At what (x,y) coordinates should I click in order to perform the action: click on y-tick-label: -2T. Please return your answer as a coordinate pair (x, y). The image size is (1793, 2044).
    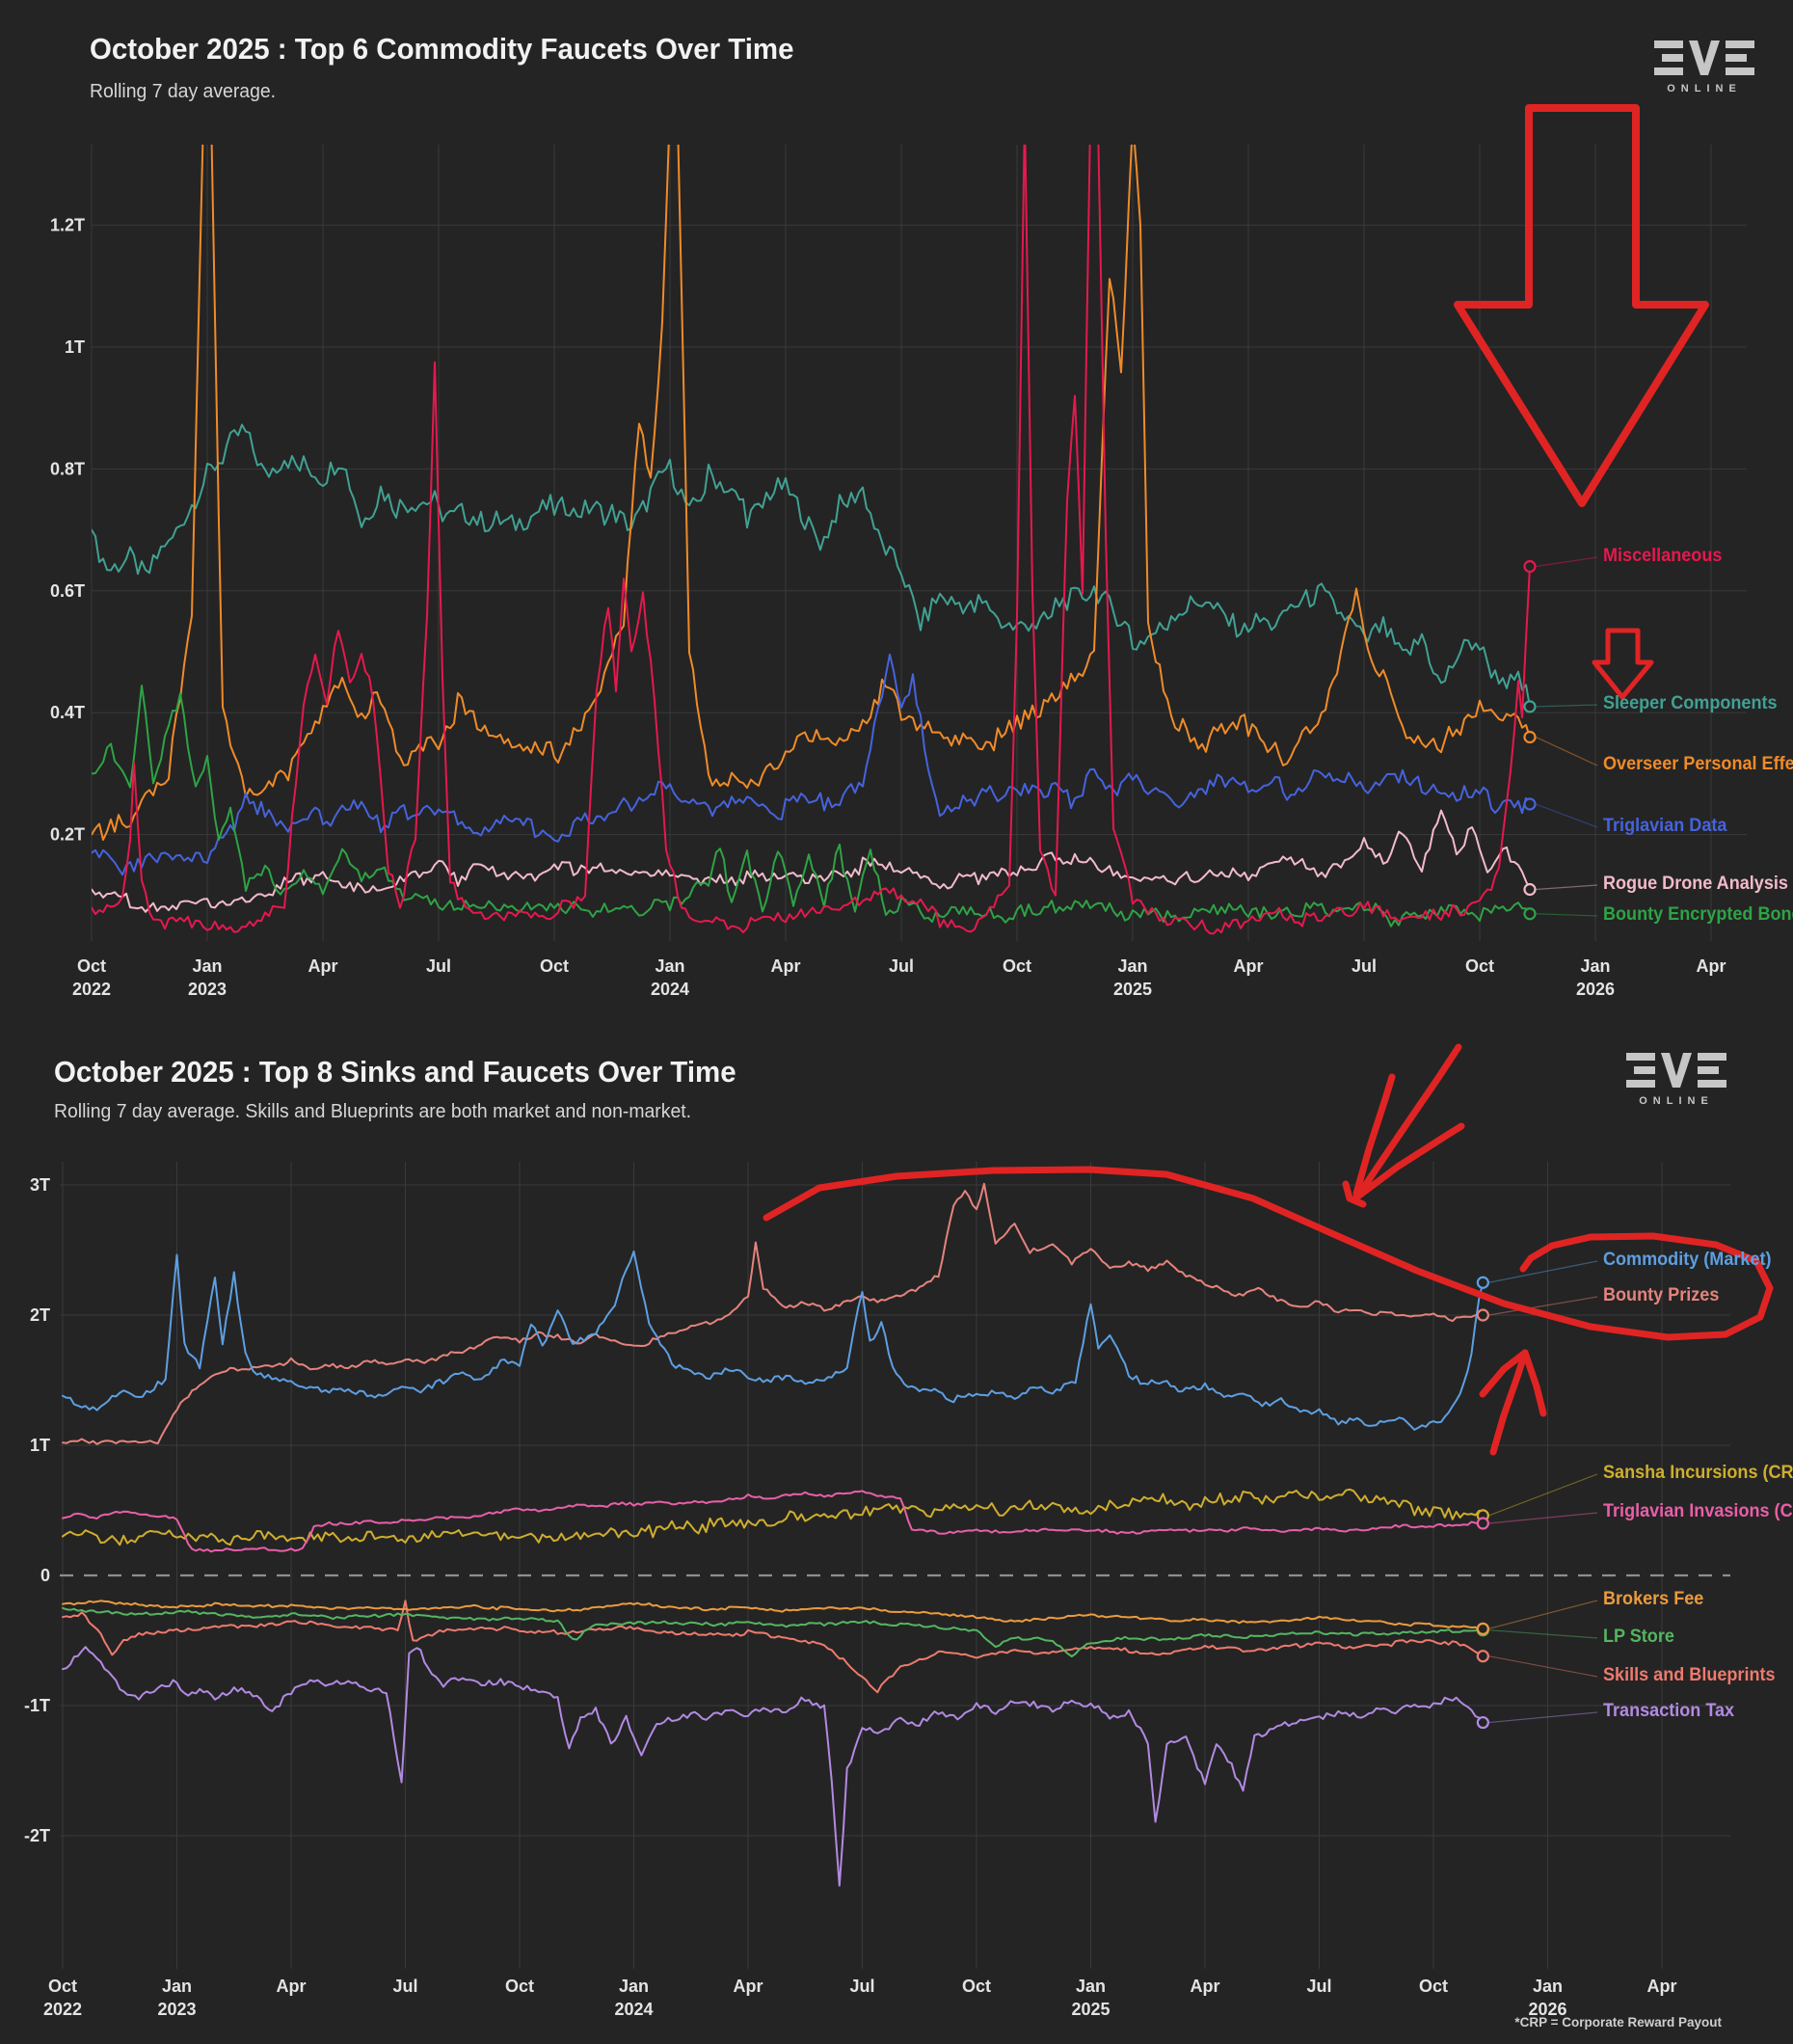
    Looking at the image, I should click on (37, 1835).